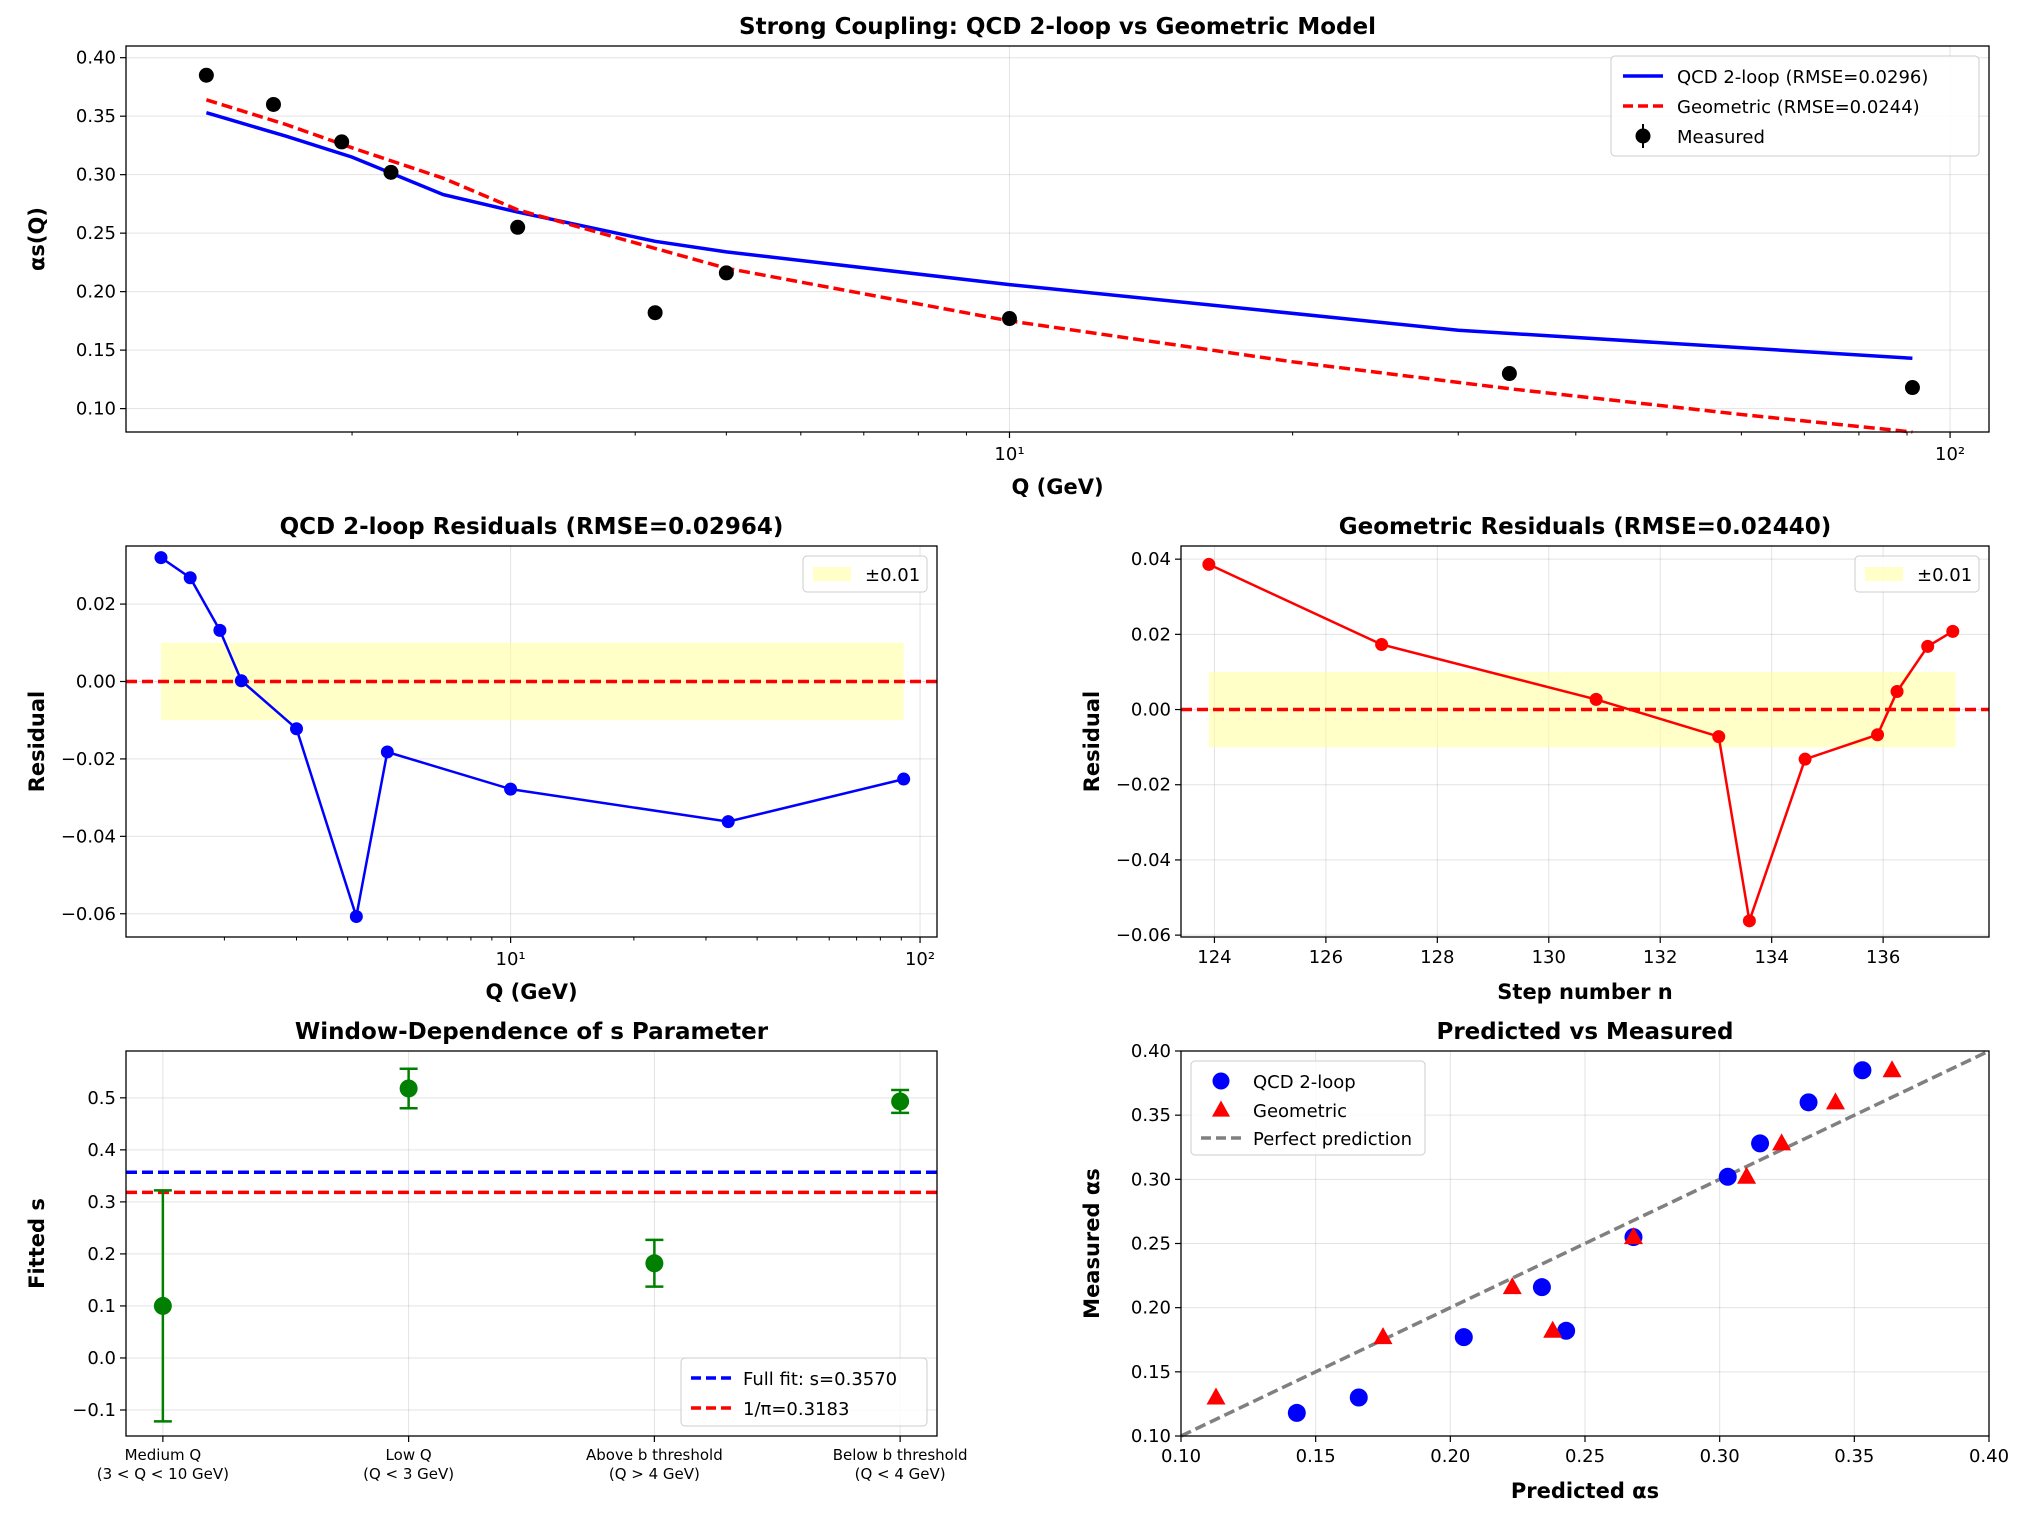  What do you see at coordinates (900, 1455) in the screenshot?
I see `p4-category-label: Below b threshold` at bounding box center [900, 1455].